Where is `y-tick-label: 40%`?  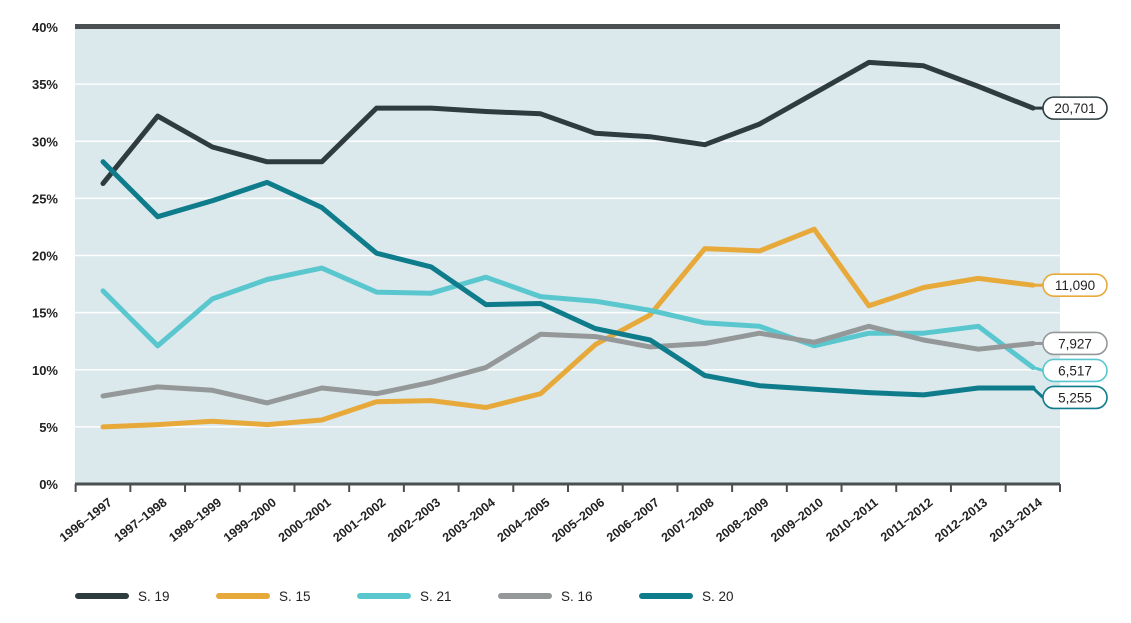 y-tick-label: 40% is located at coordinates (45, 27).